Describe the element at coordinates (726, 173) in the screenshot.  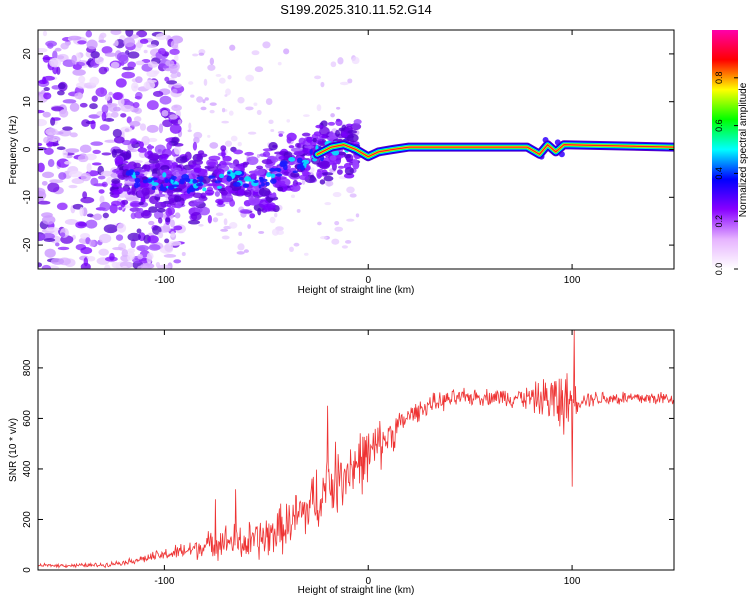
I see `colorbar-ticks: 0.0 0.2 0.4 0.6 0.8` at that location.